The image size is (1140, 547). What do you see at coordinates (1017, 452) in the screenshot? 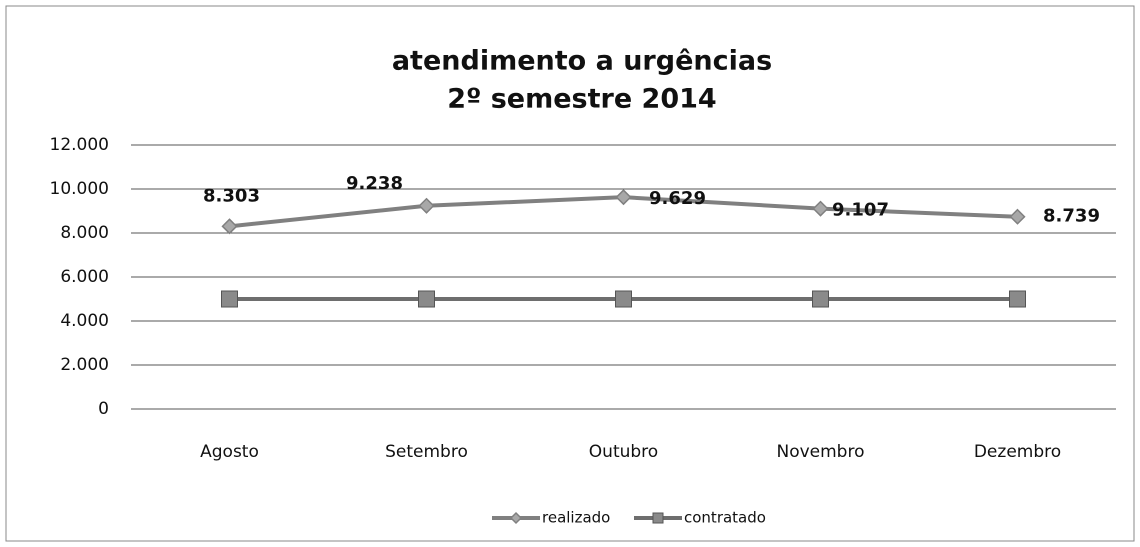
I see `x-tick-label: Dezembro` at bounding box center [1017, 452].